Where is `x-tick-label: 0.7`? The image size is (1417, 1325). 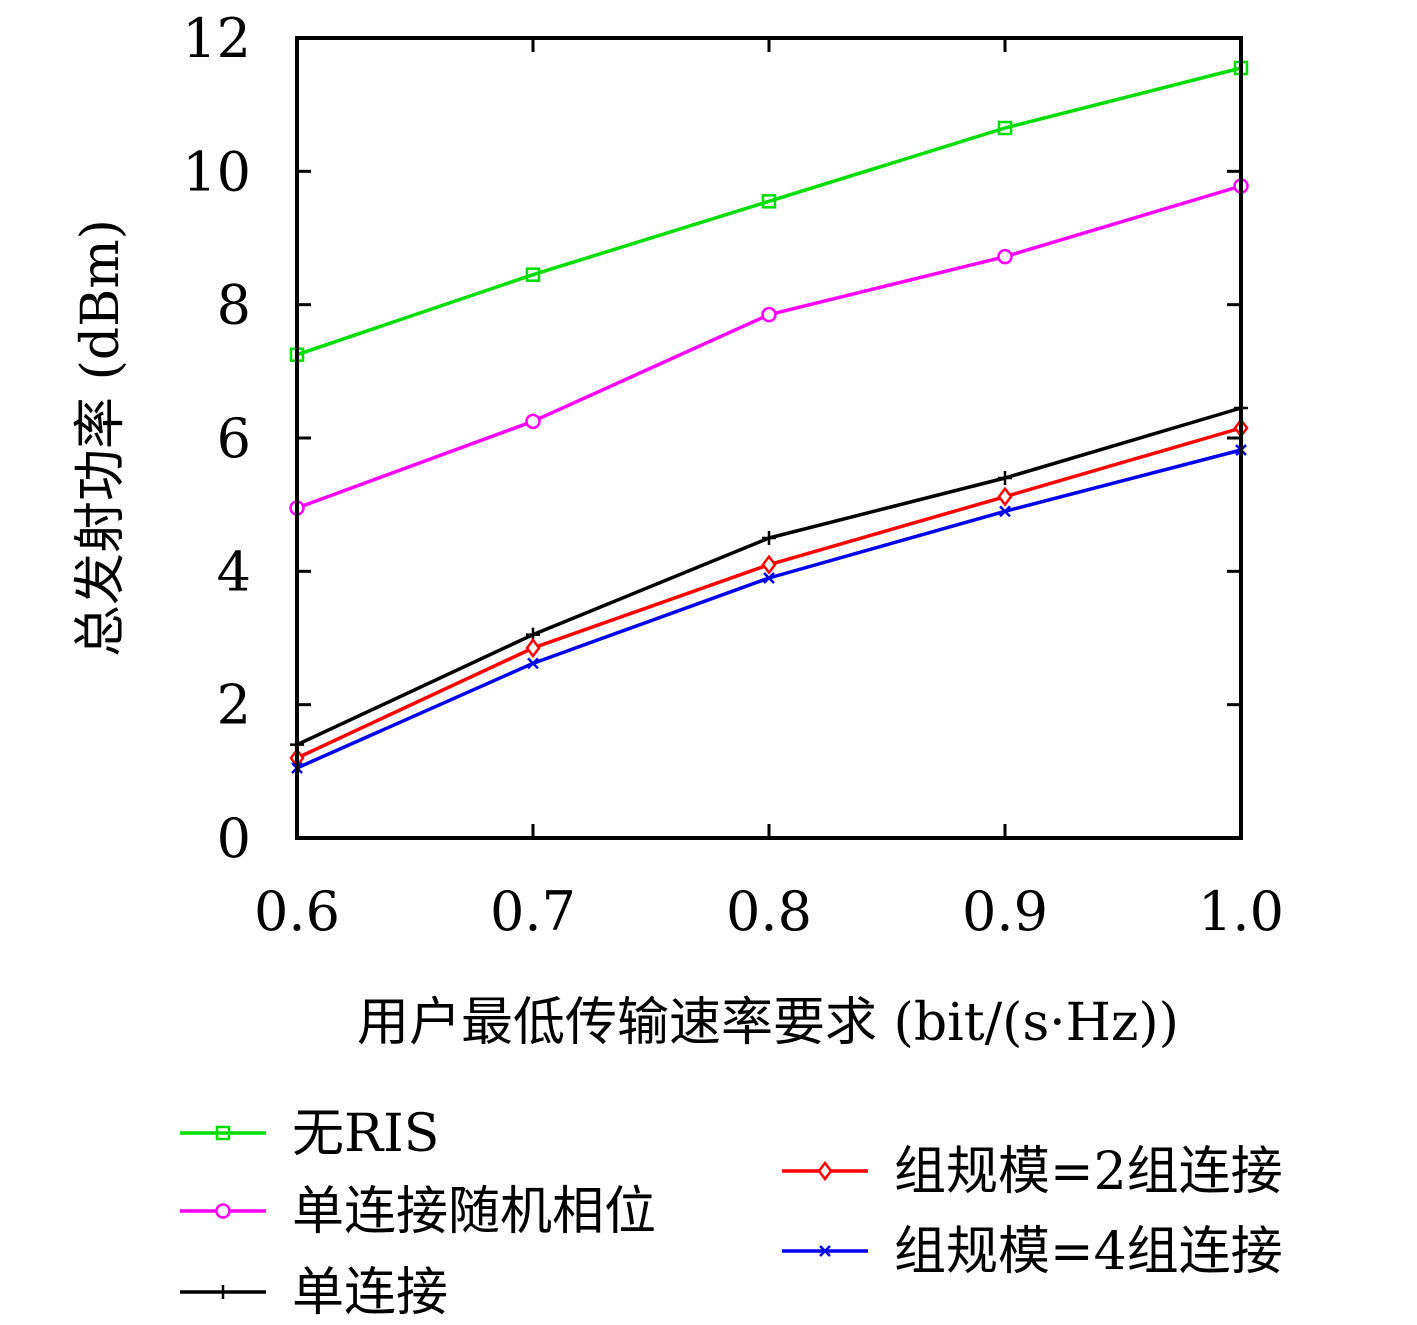
x-tick-label: 0.7 is located at coordinates (533, 911).